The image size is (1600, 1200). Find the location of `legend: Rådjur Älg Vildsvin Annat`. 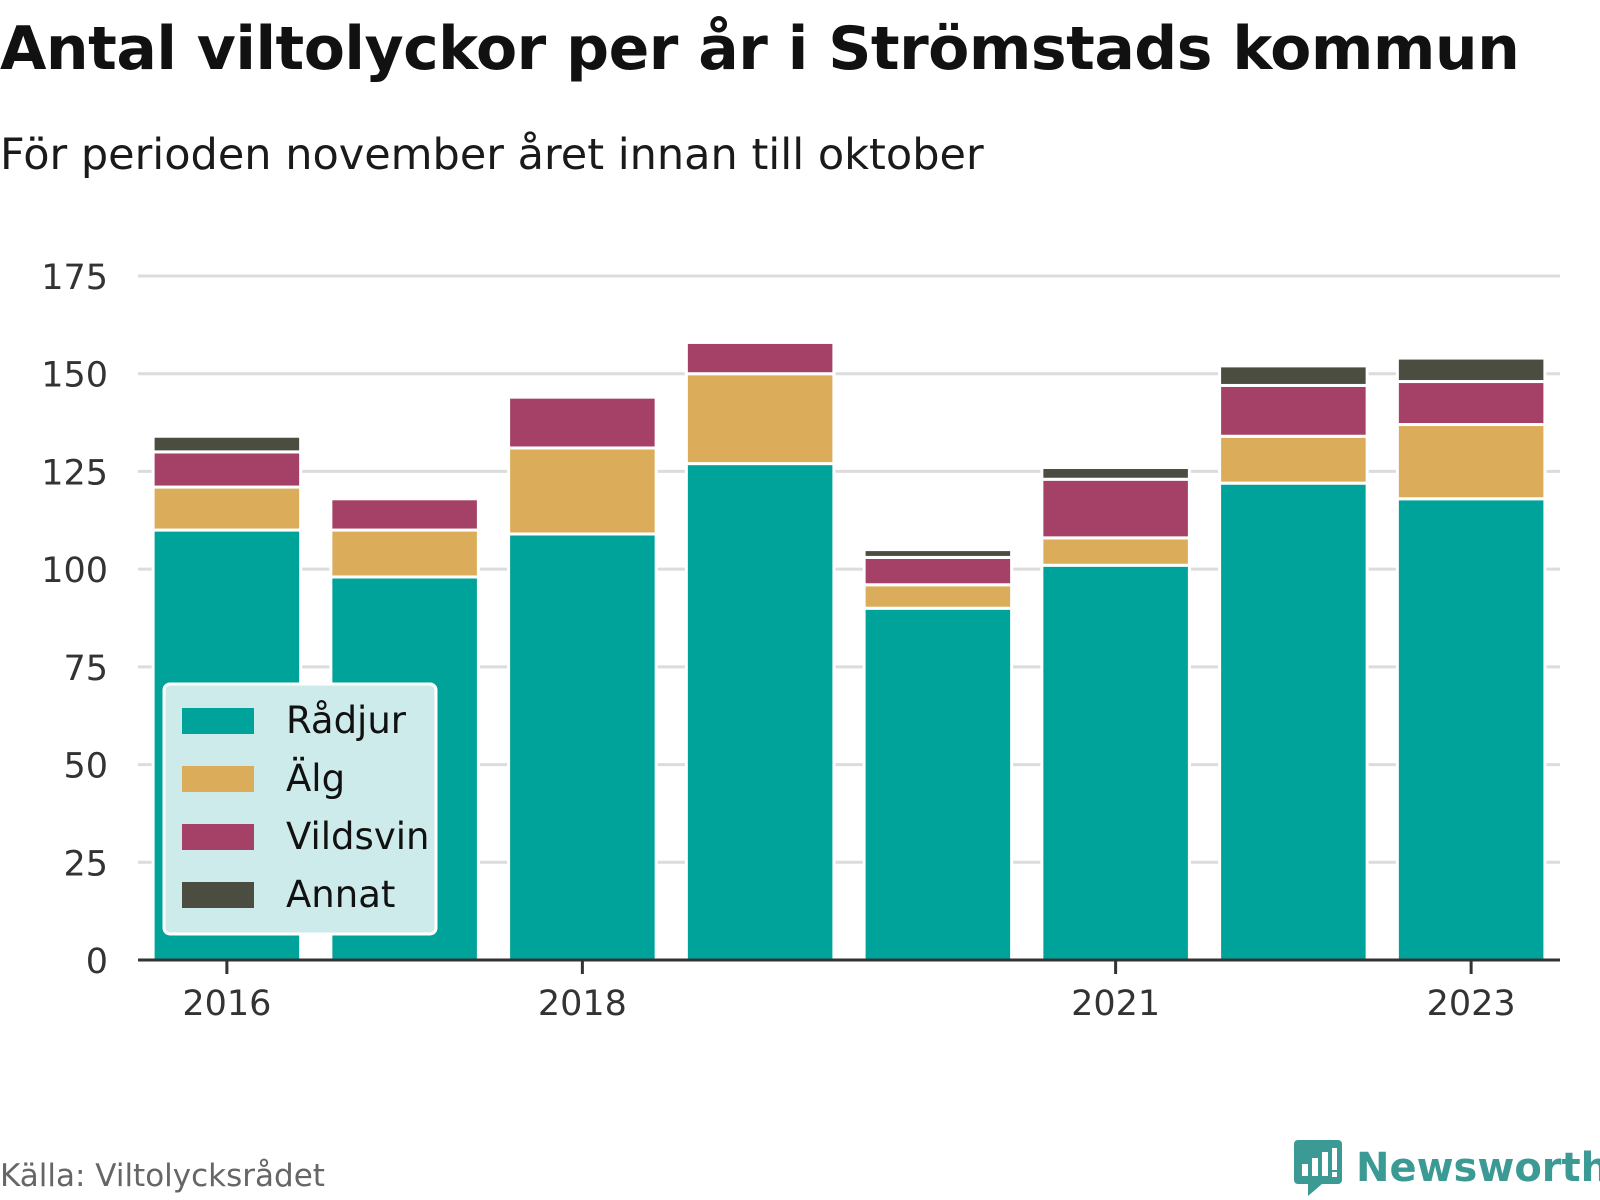

legend: Rådjur Älg Vildsvin Annat is located at coordinates (300, 809).